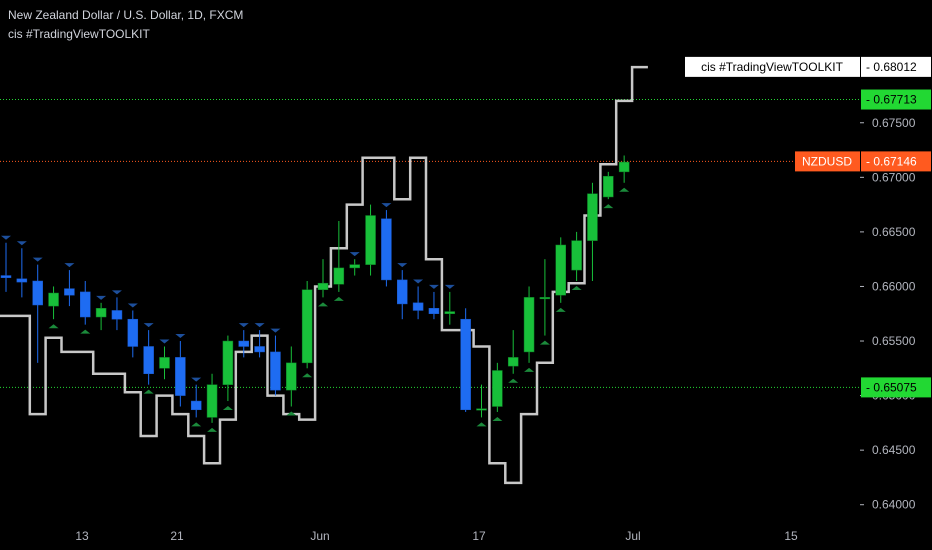 This screenshot has height=550, width=932. I want to click on symbol-name-text: NZDUSD, so click(827, 161).